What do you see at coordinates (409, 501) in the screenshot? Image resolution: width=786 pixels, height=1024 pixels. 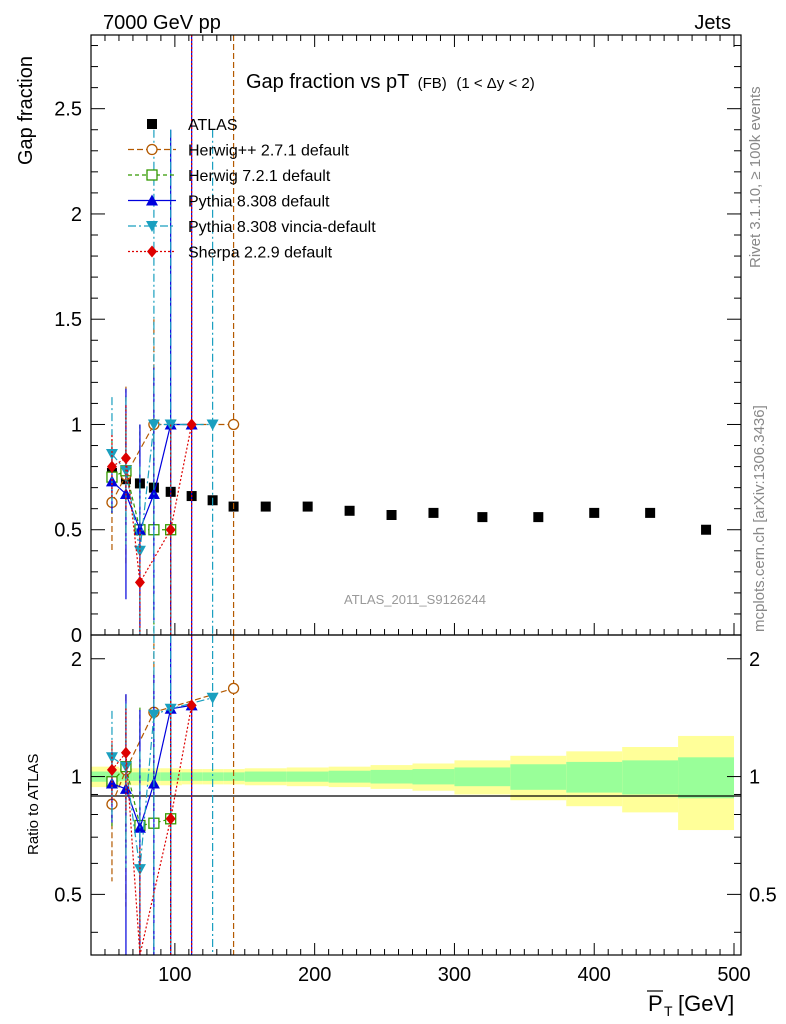 I see `series-atlas` at bounding box center [409, 501].